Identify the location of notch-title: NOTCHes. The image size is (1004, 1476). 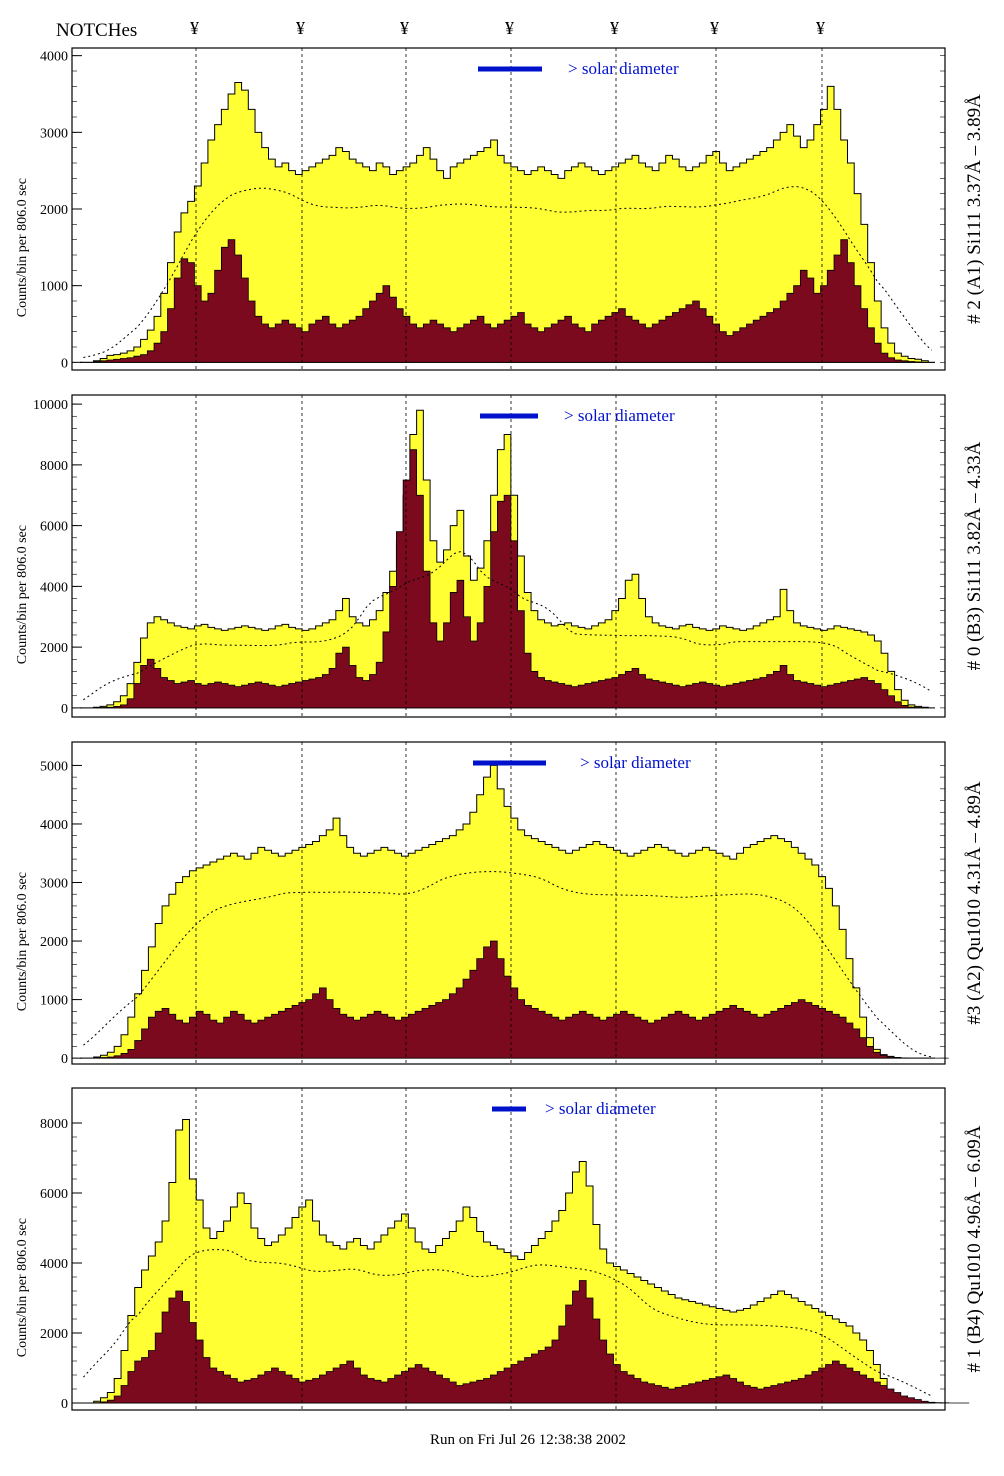
(97, 30).